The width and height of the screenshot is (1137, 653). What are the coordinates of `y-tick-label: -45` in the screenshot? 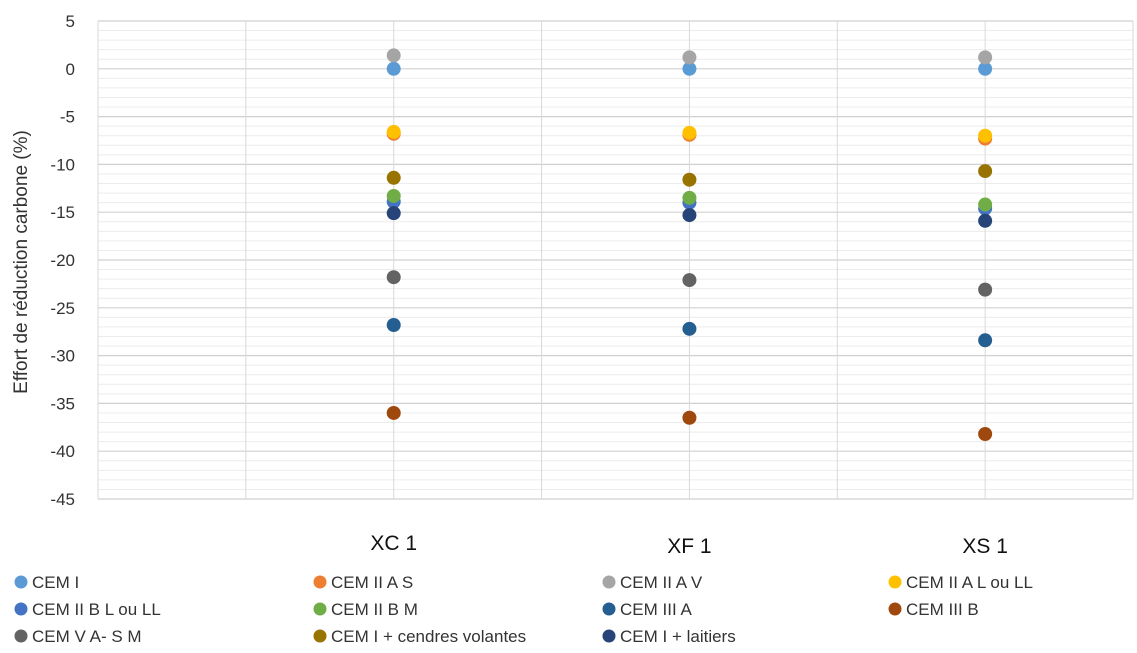 It's located at (62, 499).